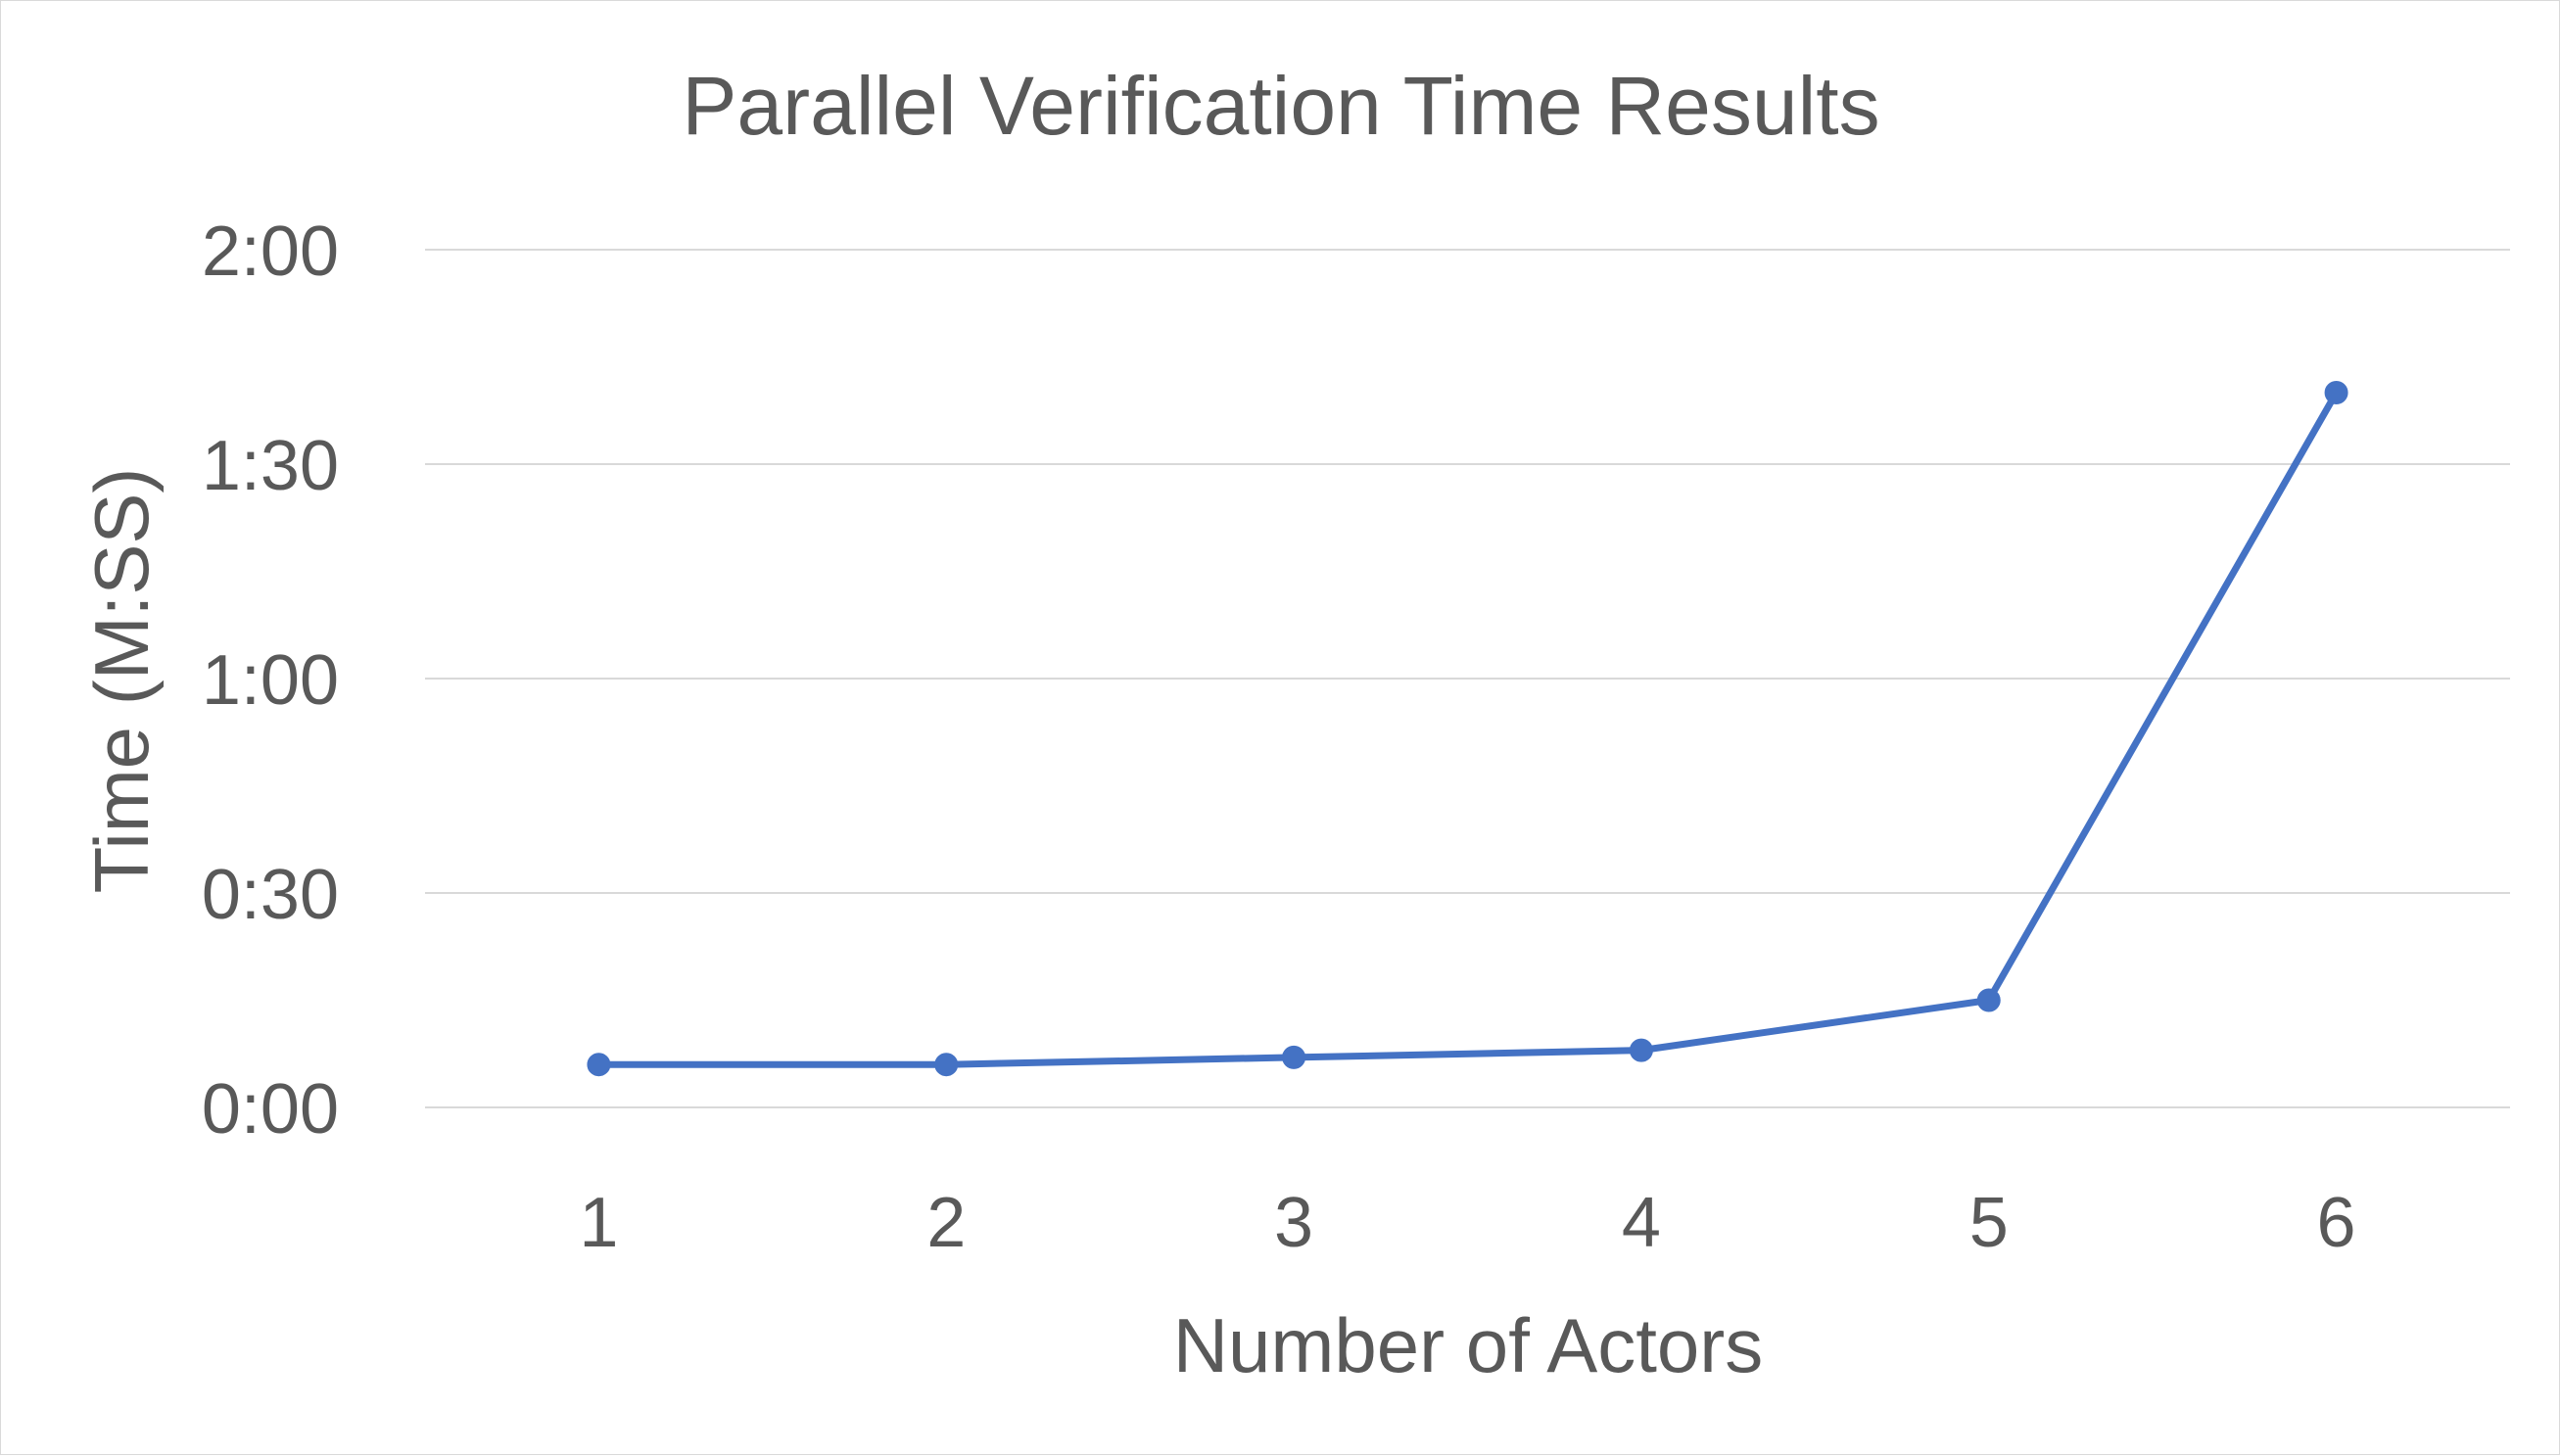 Image resolution: width=2560 pixels, height=1456 pixels. What do you see at coordinates (121, 681) in the screenshot?
I see `y-axis-title: Time (M:SS)` at bounding box center [121, 681].